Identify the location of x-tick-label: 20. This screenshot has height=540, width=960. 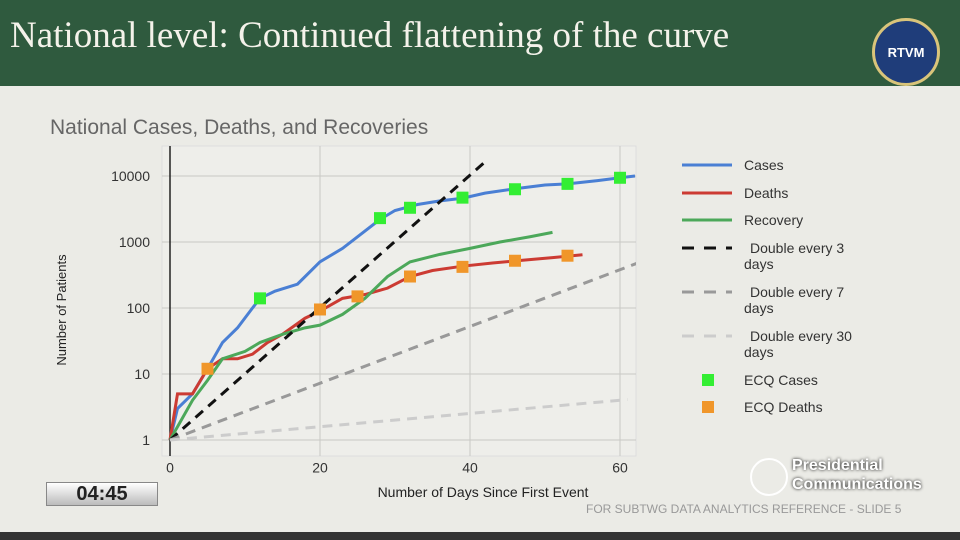
(320, 467).